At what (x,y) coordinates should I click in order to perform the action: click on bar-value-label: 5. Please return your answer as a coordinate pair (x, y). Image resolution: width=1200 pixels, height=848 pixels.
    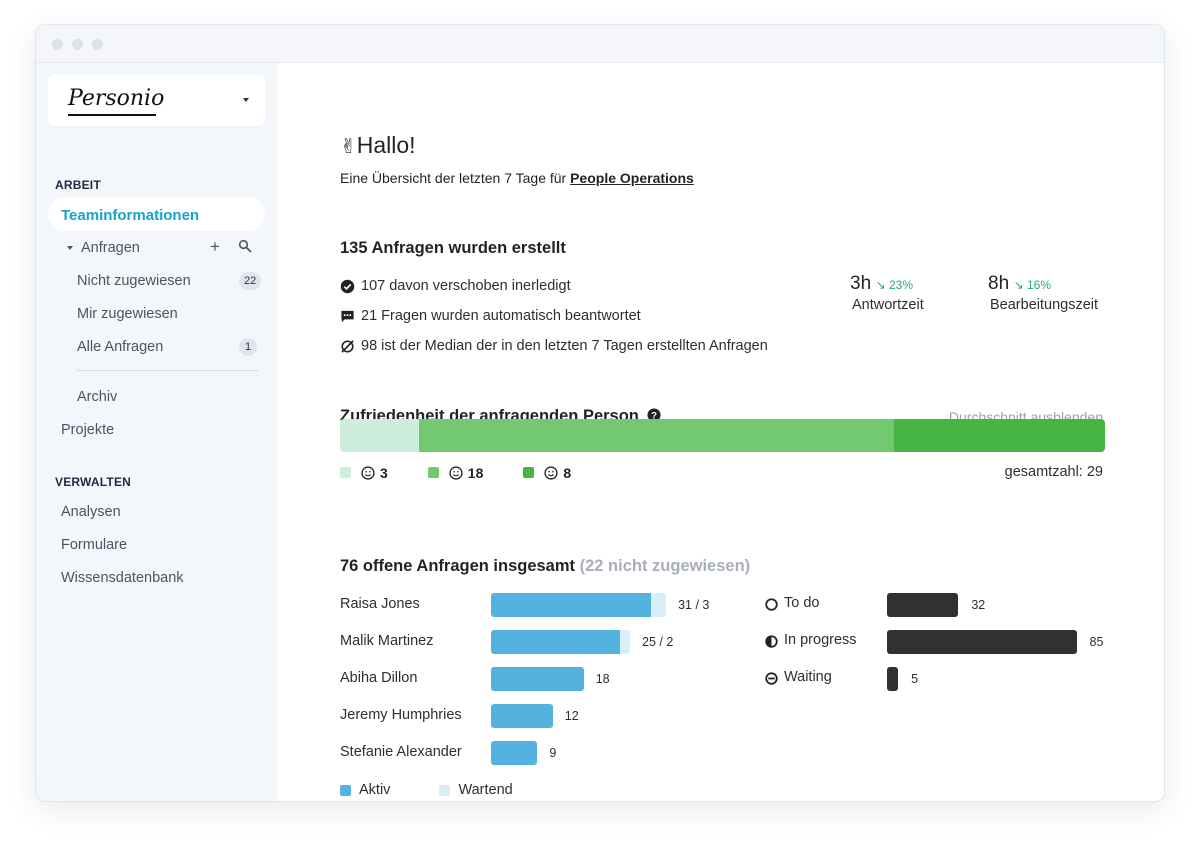
    Looking at the image, I should click on (915, 679).